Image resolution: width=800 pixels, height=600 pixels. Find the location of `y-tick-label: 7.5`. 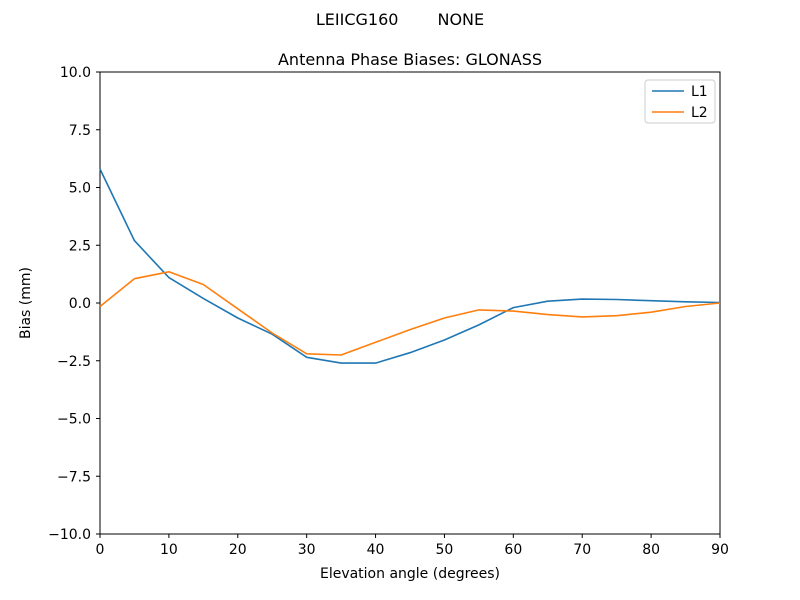

y-tick-label: 7.5 is located at coordinates (80, 131).